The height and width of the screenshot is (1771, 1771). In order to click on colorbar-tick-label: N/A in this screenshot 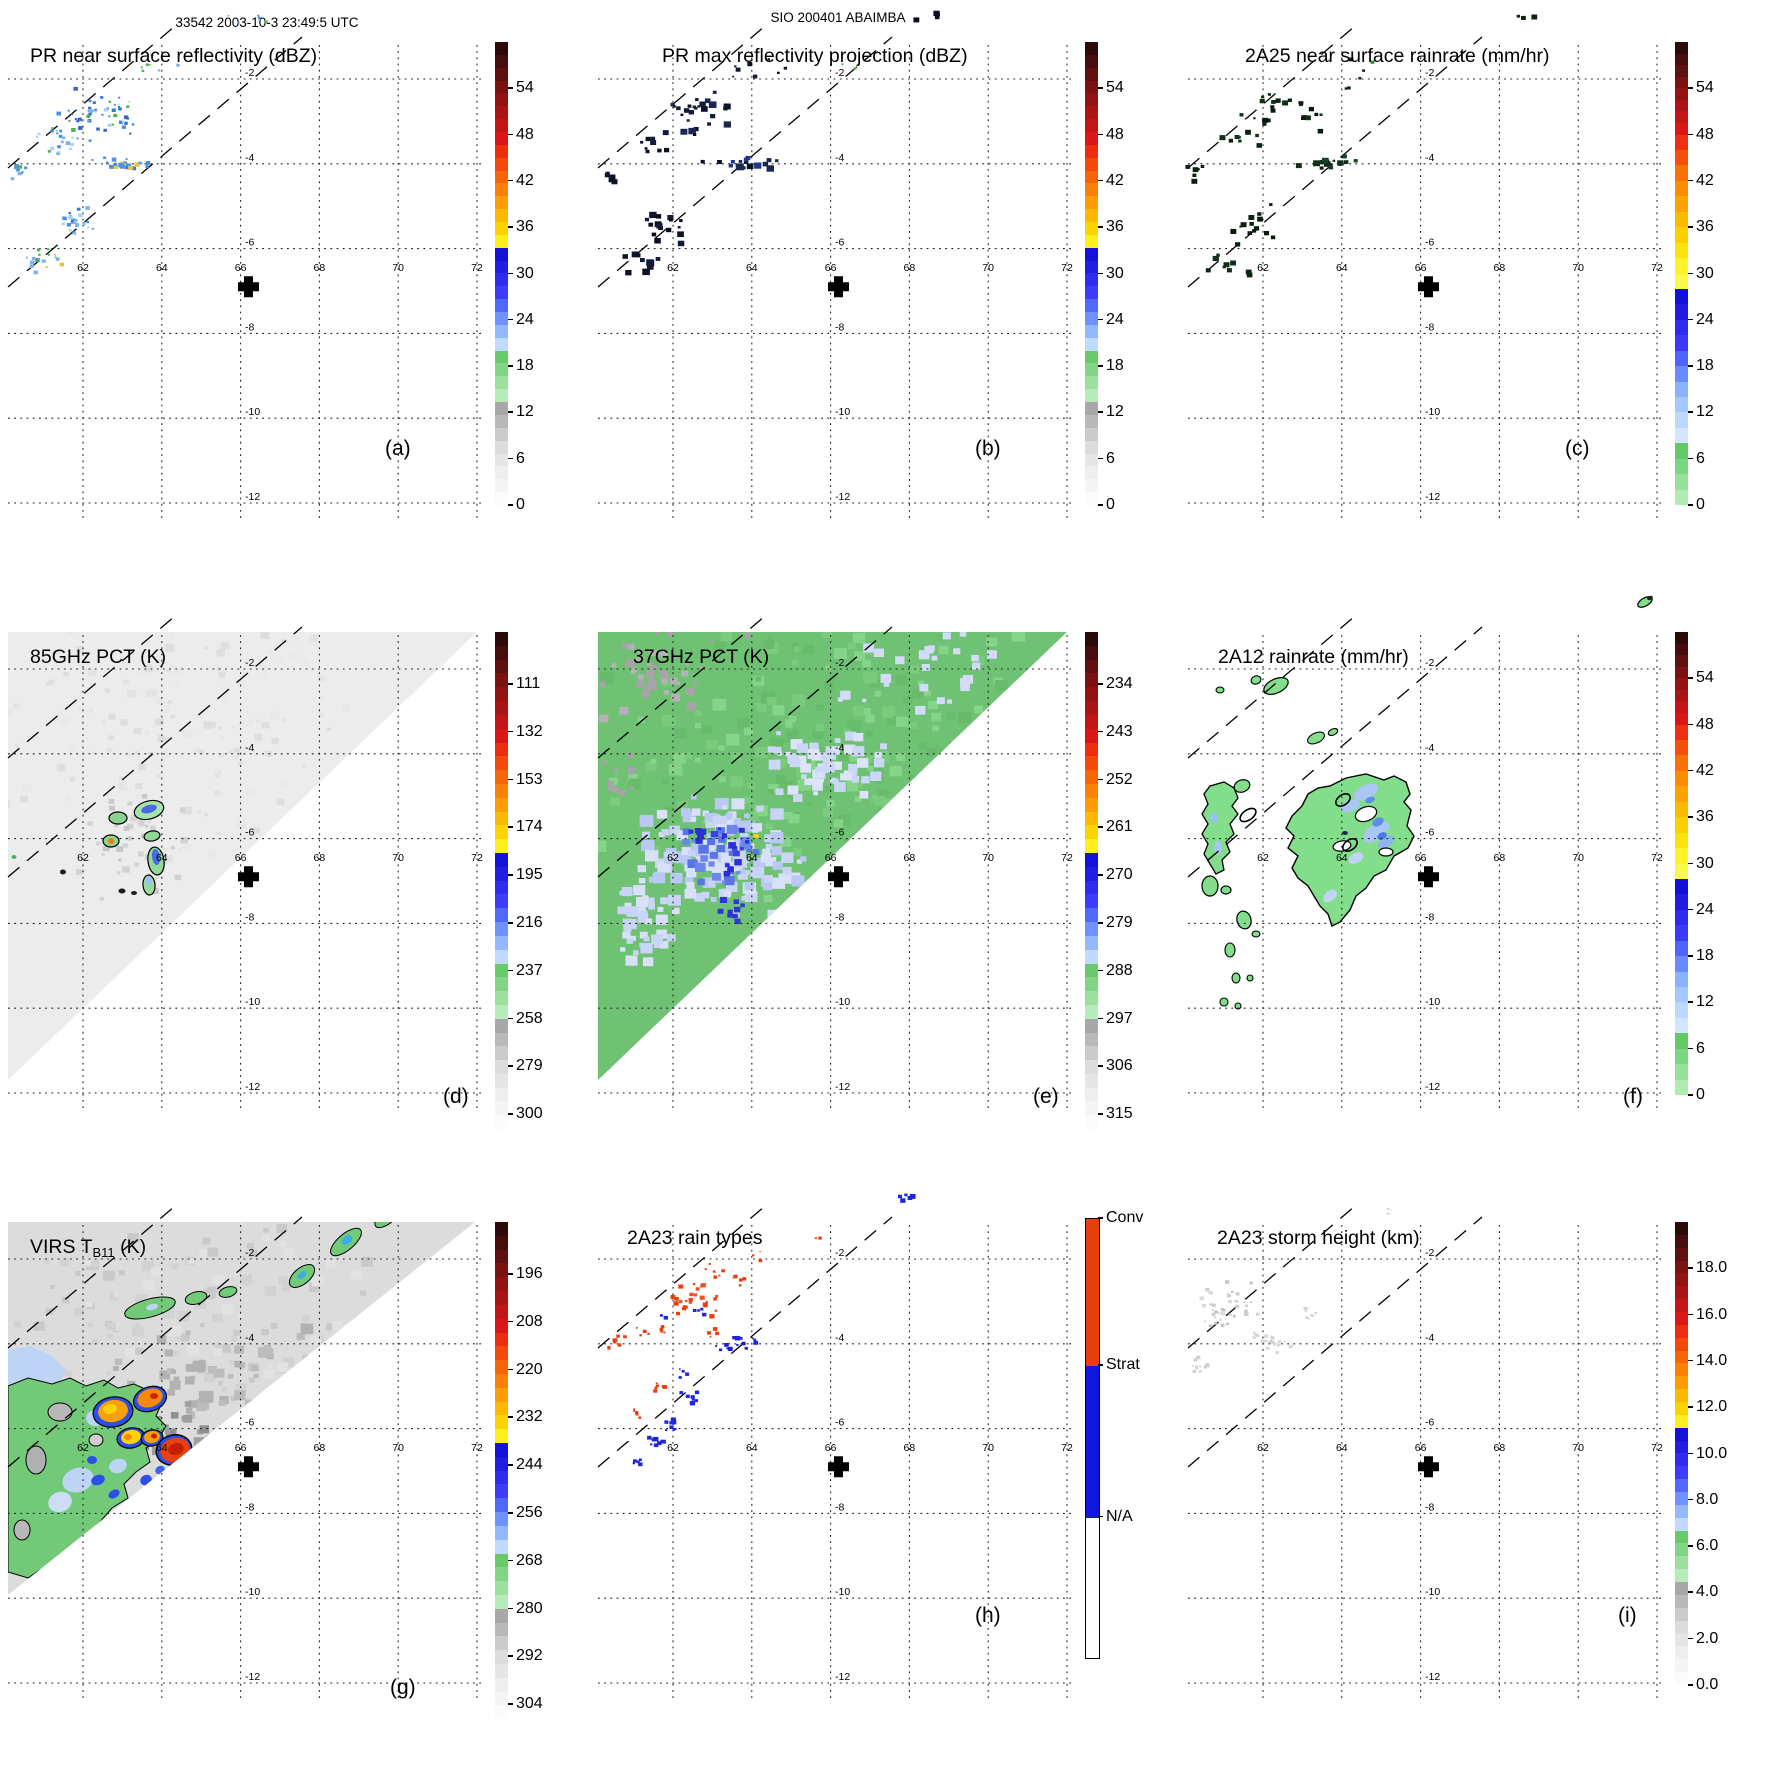, I will do `click(1119, 1516)`.